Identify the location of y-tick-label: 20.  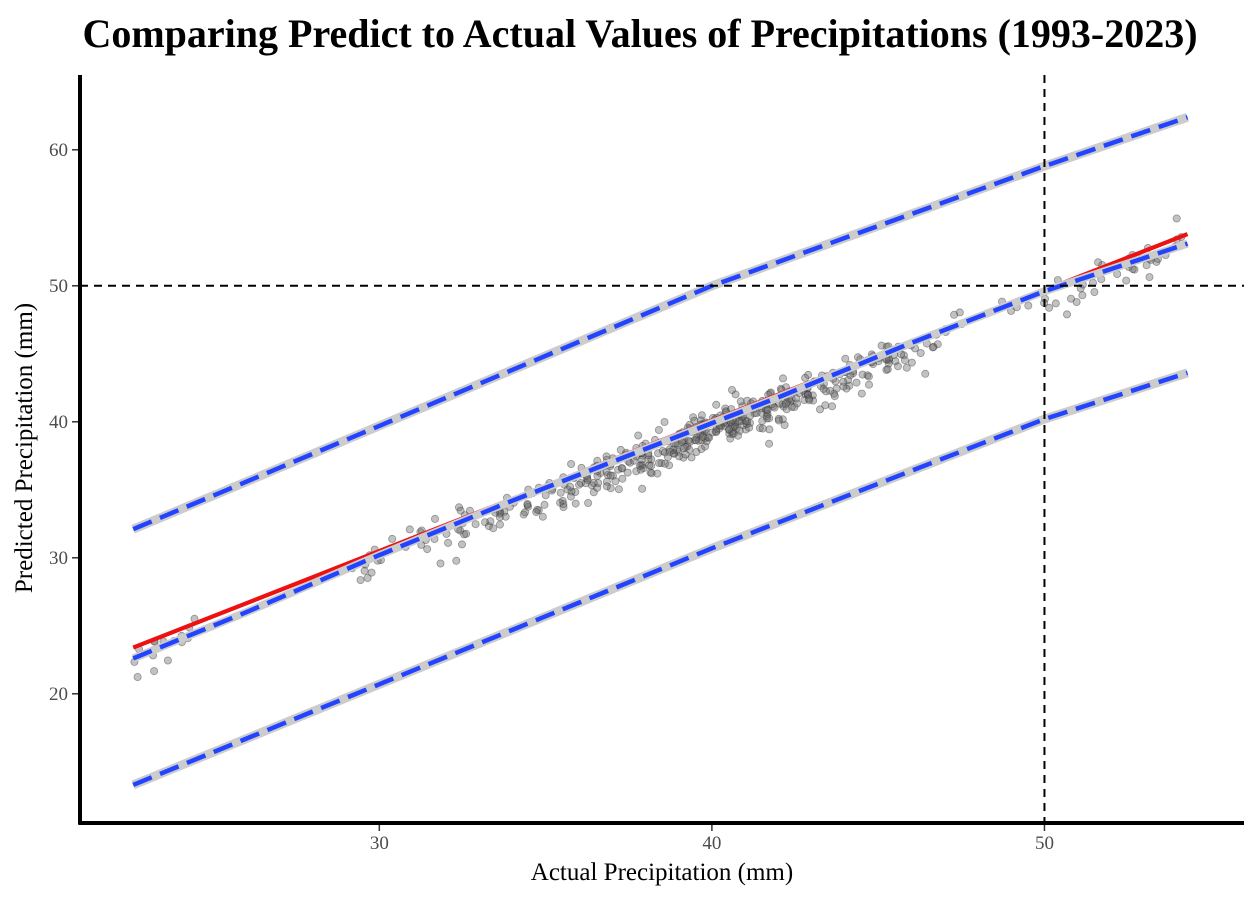
(58, 694).